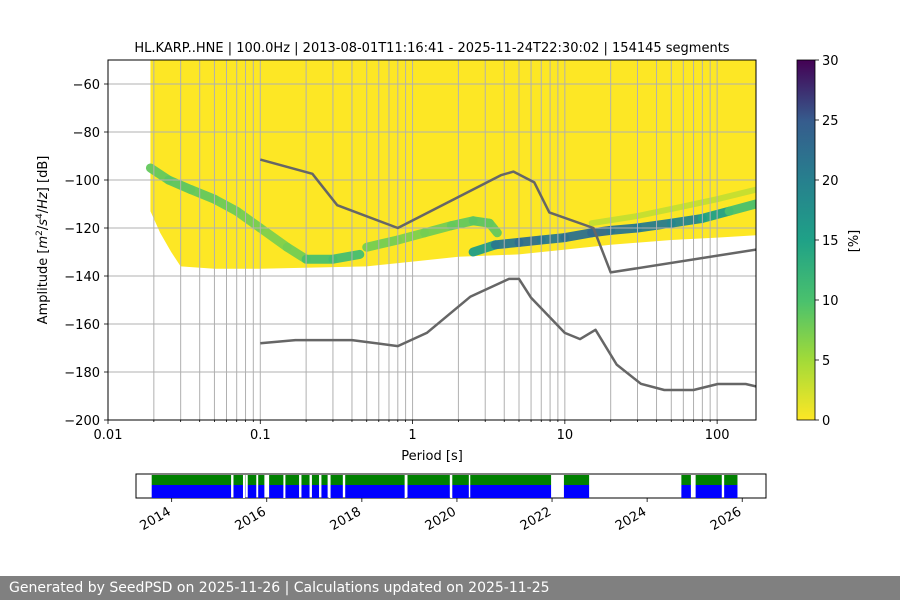 The image size is (900, 600). What do you see at coordinates (717, 435) in the screenshot?
I see `x-tick-label: 100` at bounding box center [717, 435].